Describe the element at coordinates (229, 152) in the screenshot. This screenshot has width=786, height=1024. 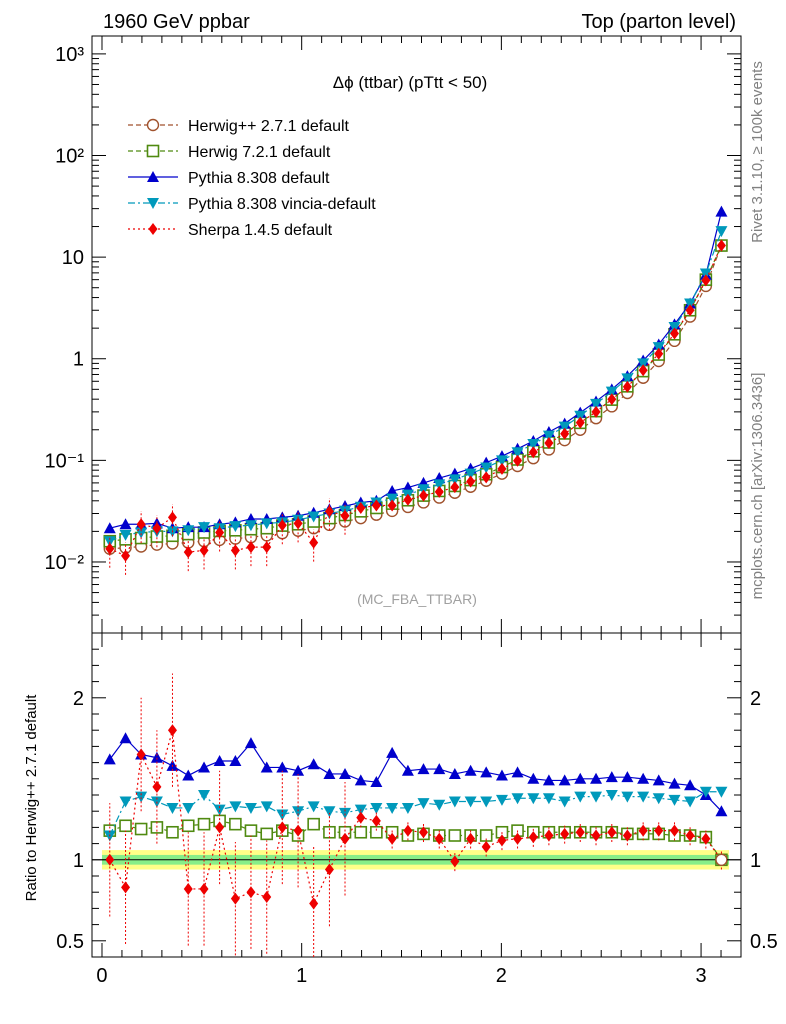
I see `legend-entry-herwig-7-2-1-default: Herwig 7.2.1 default` at that location.